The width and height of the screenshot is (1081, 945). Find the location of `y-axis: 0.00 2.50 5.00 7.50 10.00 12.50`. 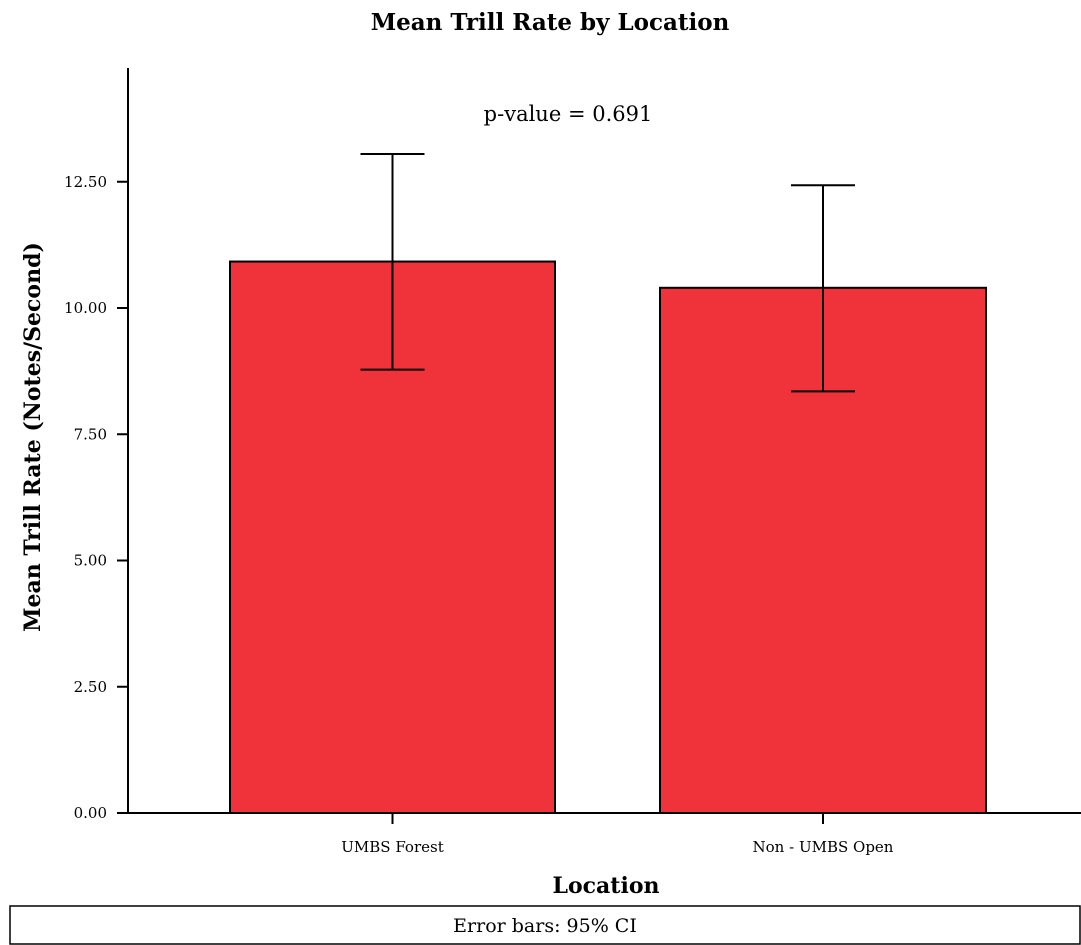

y-axis: 0.00 2.50 5.00 7.50 10.00 12.50 is located at coordinates (96, 445).